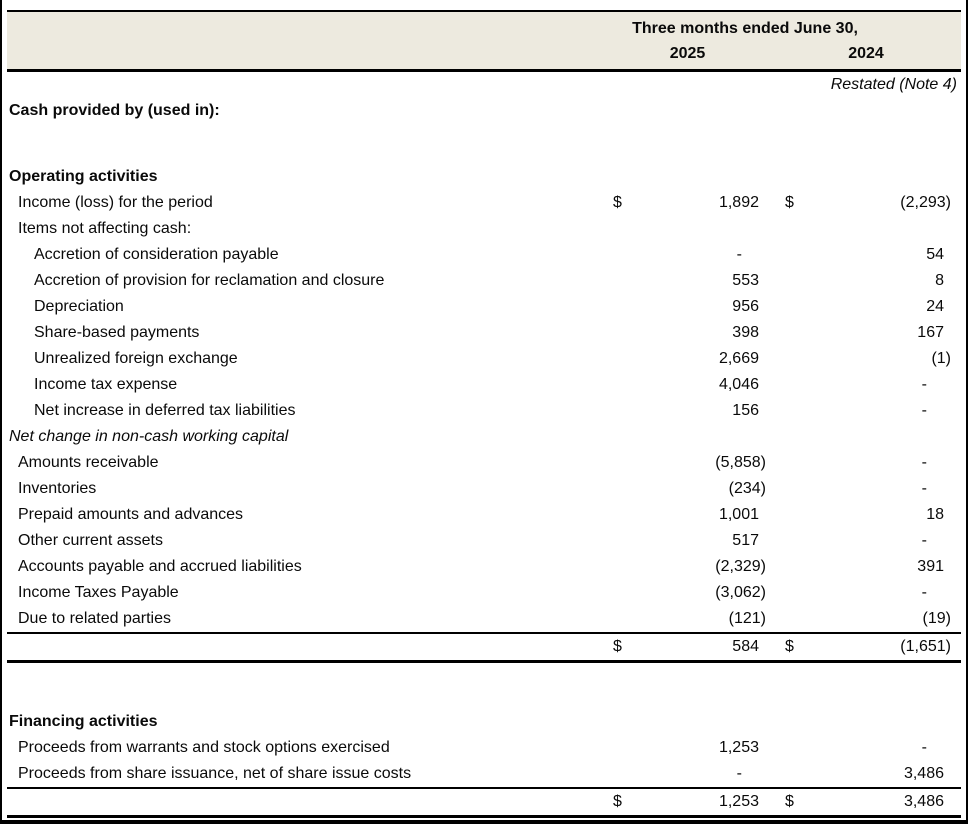 The image size is (968, 824). Describe the element at coordinates (484, 686) in the screenshot. I see `spacer-row` at that location.